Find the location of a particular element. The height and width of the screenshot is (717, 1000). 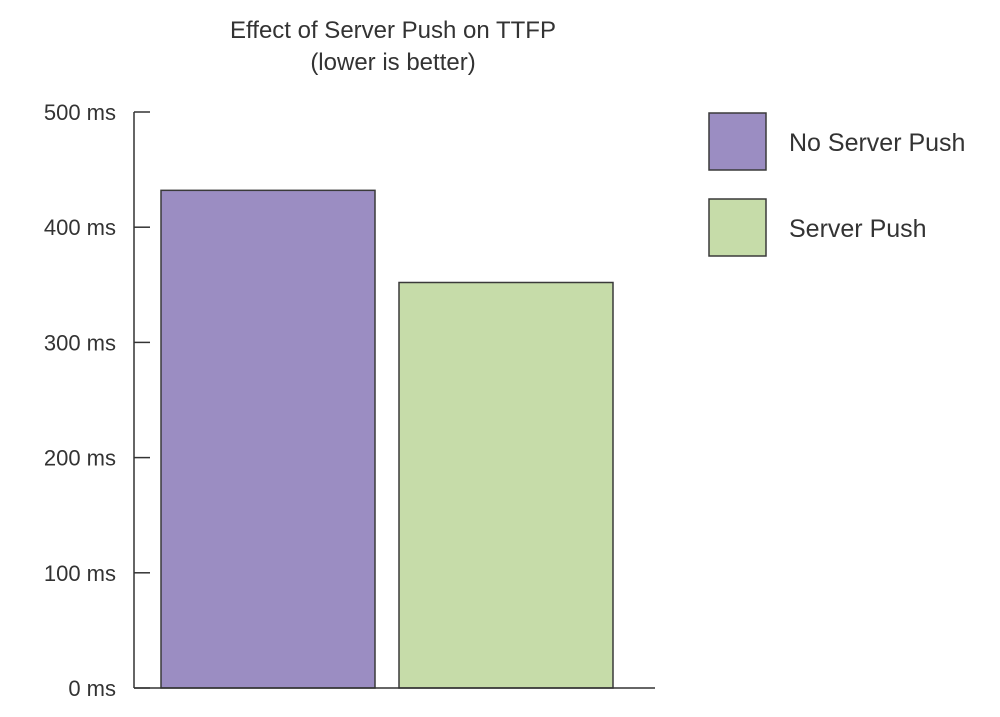

chart-subtitle: (lower is better) is located at coordinates (392, 62).